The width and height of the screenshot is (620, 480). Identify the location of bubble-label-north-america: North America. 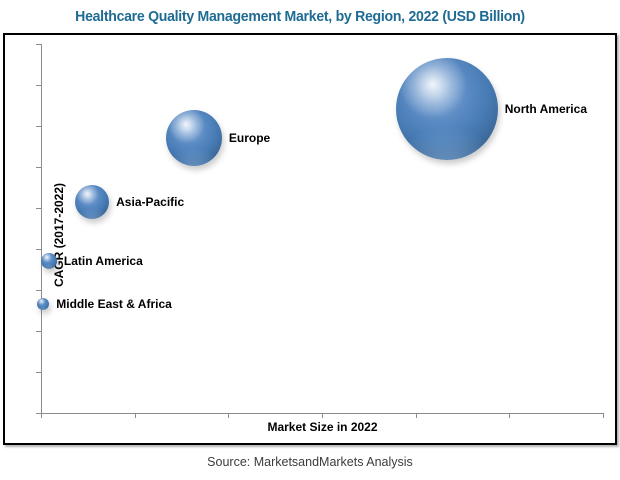
(545, 108).